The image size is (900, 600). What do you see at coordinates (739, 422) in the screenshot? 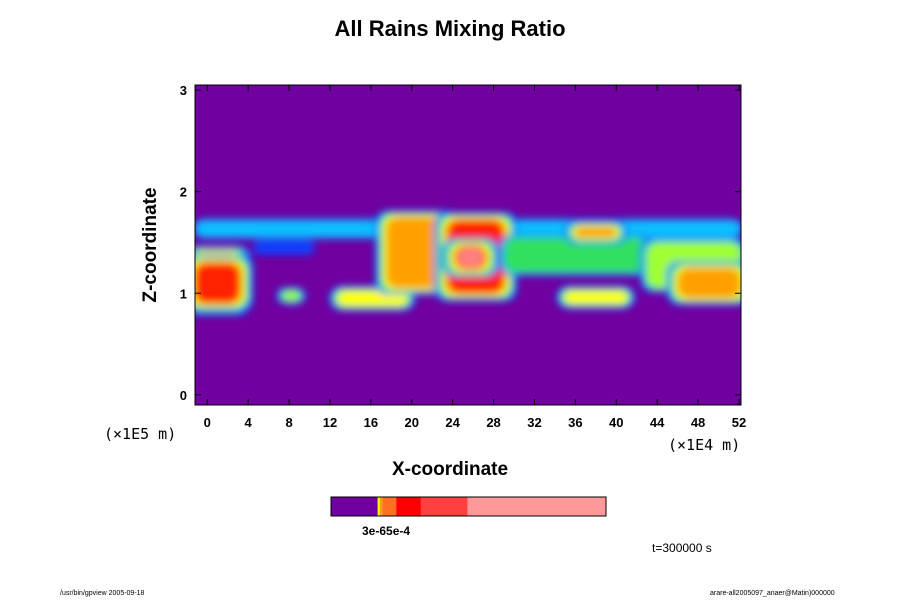
I see `x-tick-label: 52` at bounding box center [739, 422].